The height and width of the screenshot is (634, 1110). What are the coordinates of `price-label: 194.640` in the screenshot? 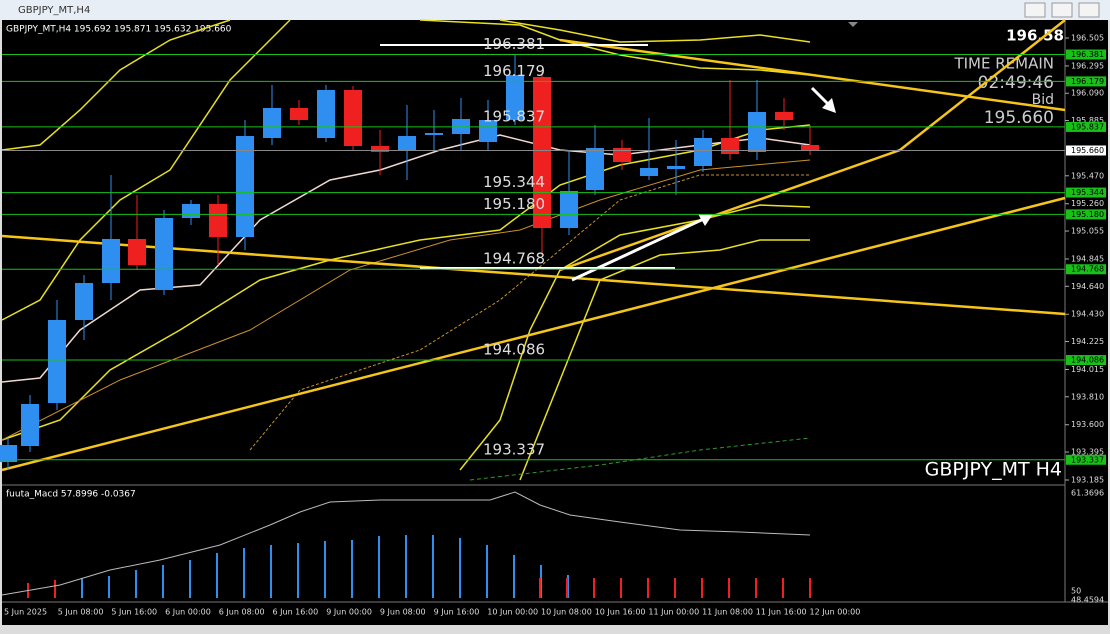 It's located at (1087, 286).